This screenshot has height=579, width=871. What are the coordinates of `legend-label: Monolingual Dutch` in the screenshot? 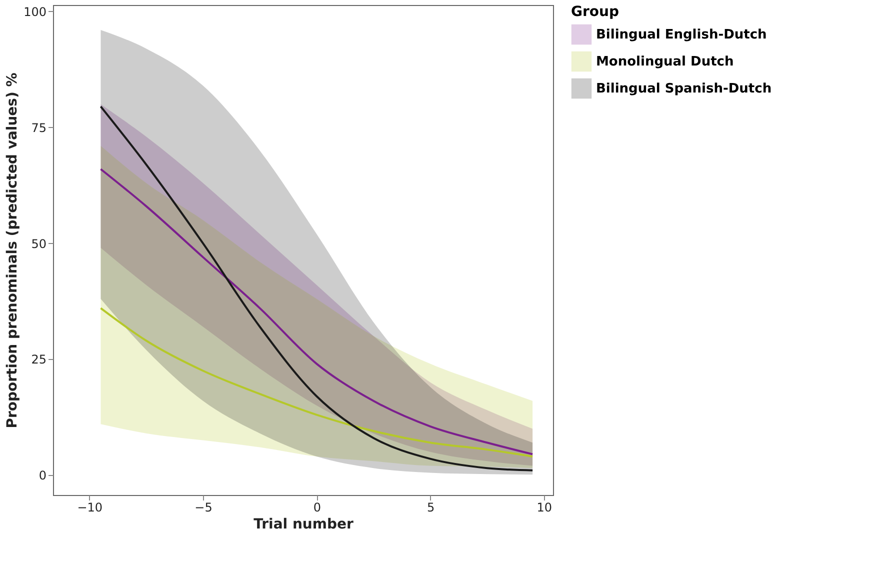 It's located at (665, 62).